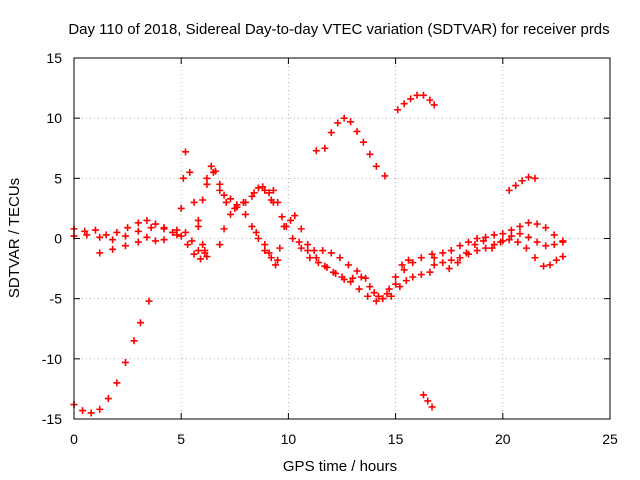  Describe the element at coordinates (289, 439) in the screenshot. I see `x-tick-label: 10` at that location.